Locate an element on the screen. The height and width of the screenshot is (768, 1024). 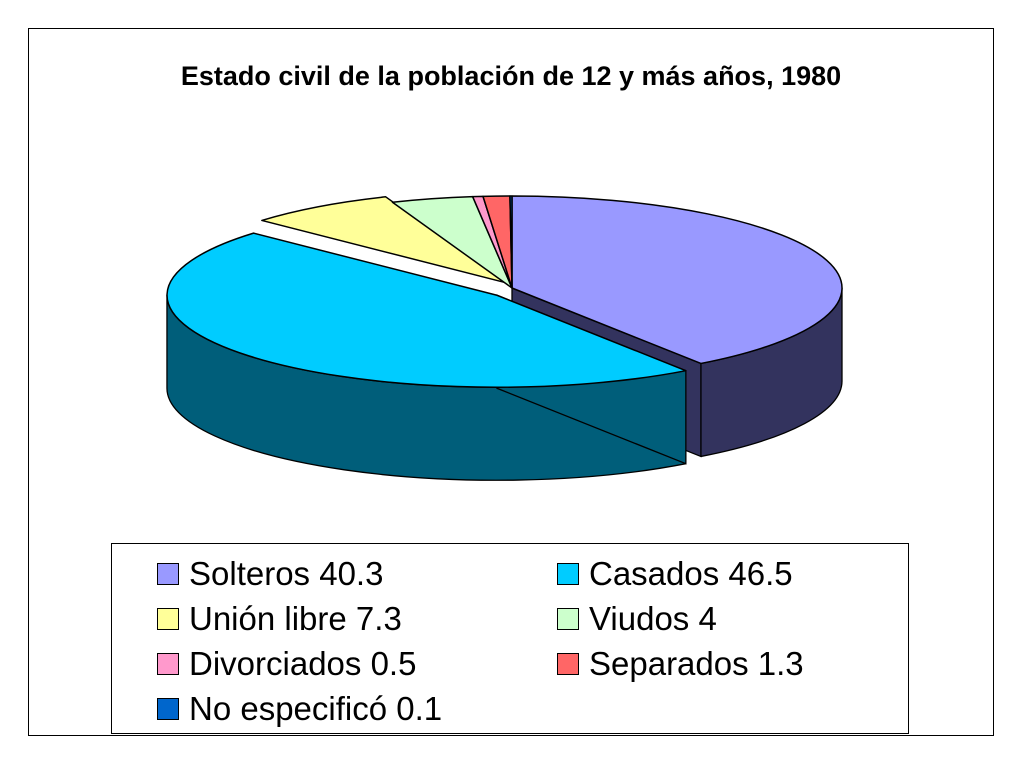
legend-label: Solteros 40.3 is located at coordinates (286, 573).